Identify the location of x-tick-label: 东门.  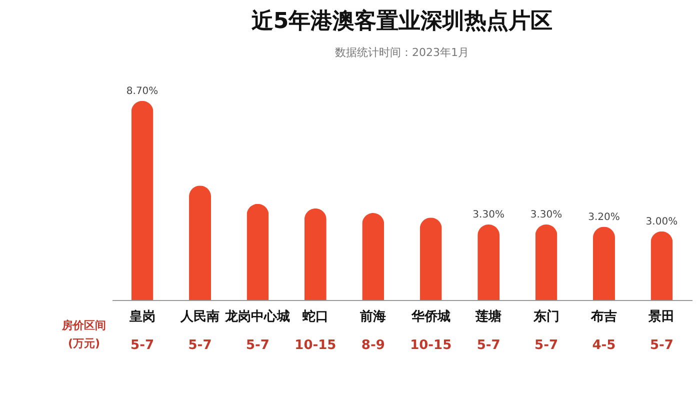
(546, 316).